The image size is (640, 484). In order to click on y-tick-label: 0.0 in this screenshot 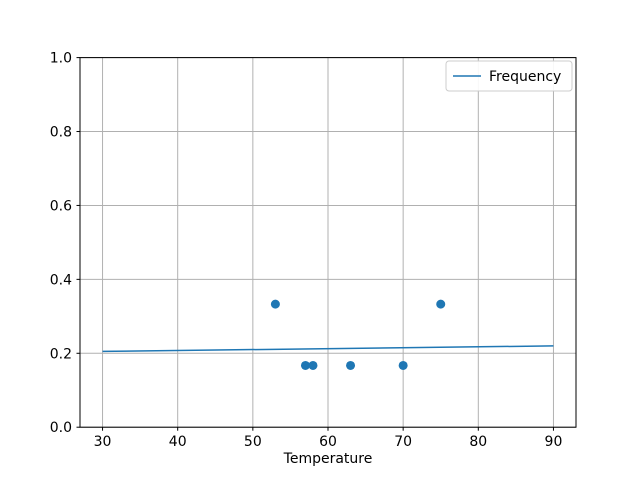, I will do `click(61, 428)`.